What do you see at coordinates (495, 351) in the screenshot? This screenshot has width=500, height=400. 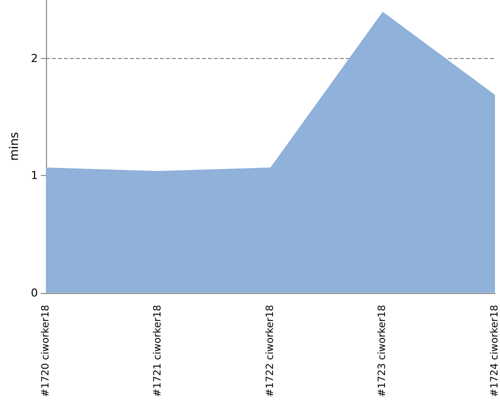 I see `x-tick-label: #1724 ciworker18` at bounding box center [495, 351].